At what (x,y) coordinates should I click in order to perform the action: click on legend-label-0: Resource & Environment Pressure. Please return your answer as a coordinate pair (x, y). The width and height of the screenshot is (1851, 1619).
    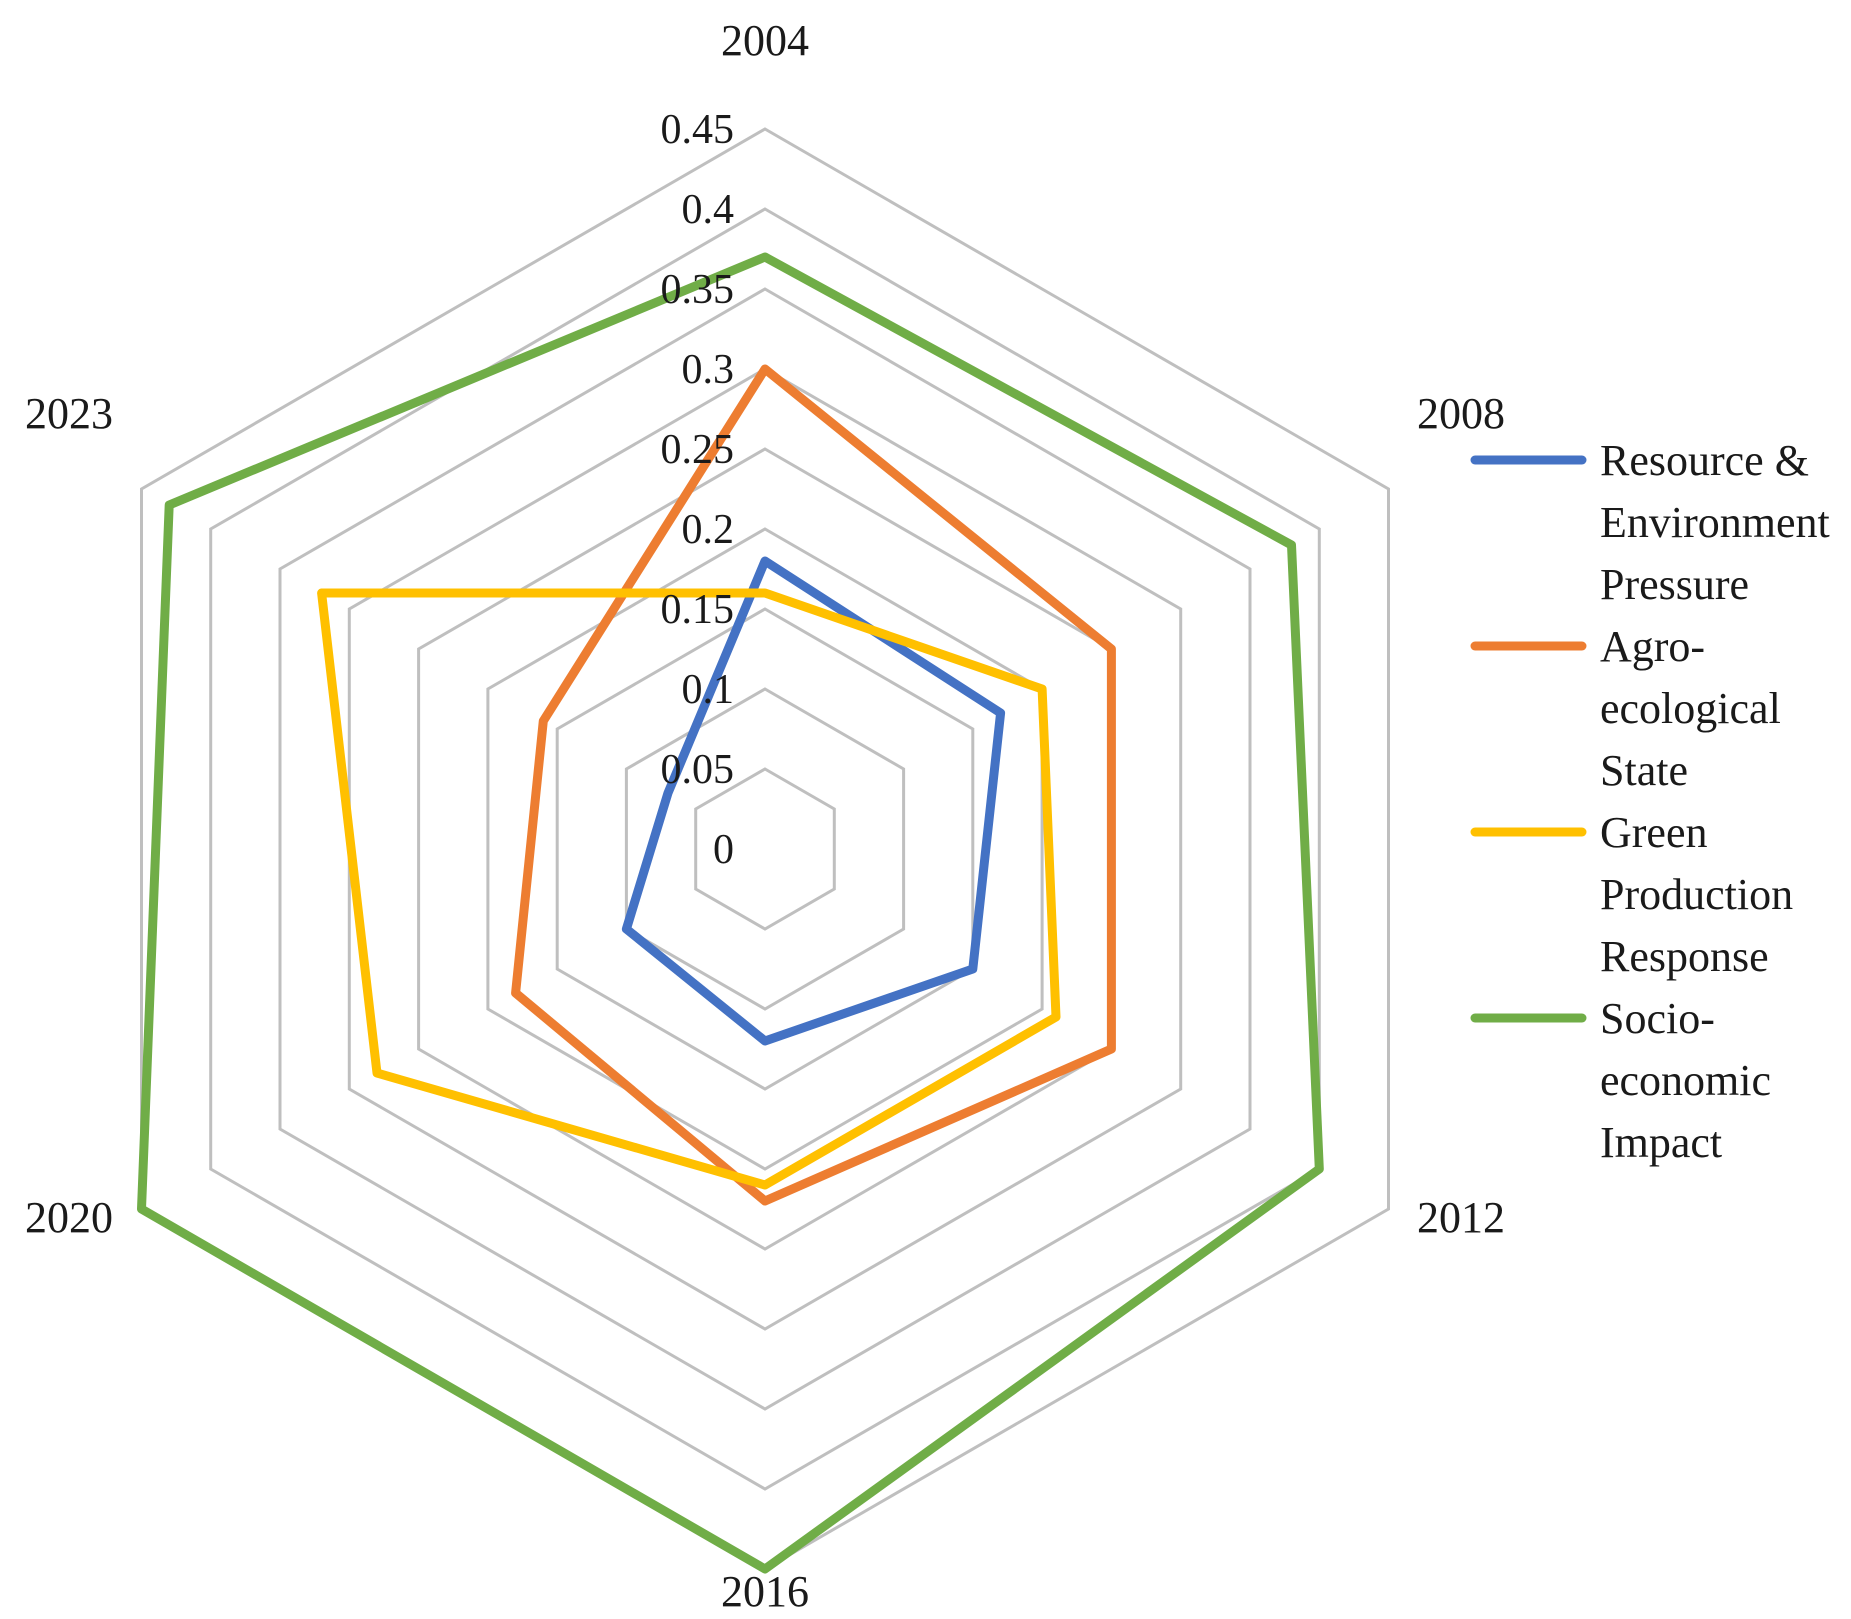
    Looking at the image, I should click on (1715, 522).